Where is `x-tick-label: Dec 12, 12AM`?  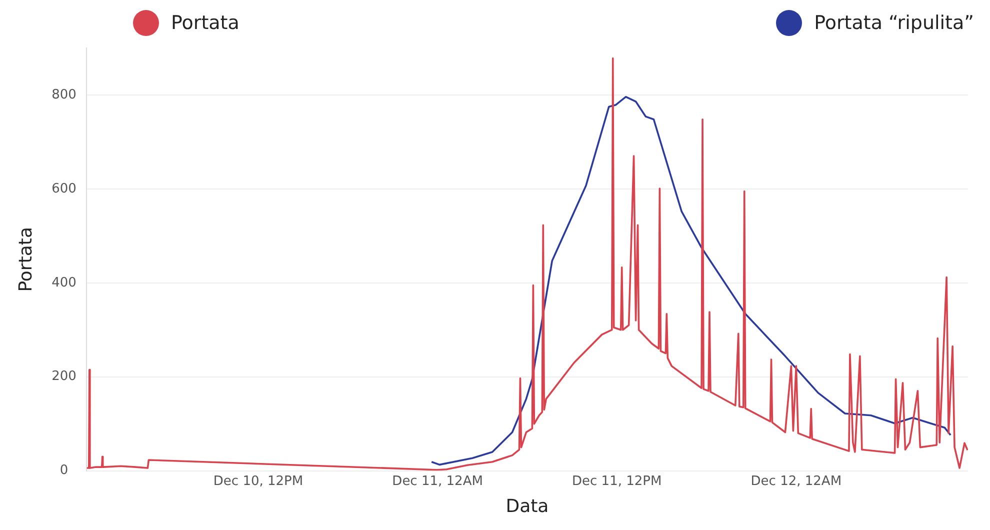 x-tick-label: Dec 12, 12AM is located at coordinates (796, 481).